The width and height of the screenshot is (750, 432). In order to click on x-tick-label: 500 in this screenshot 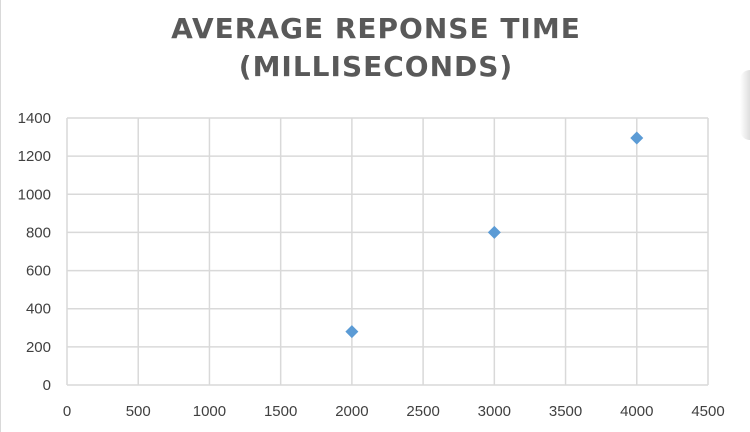, I will do `click(138, 411)`.